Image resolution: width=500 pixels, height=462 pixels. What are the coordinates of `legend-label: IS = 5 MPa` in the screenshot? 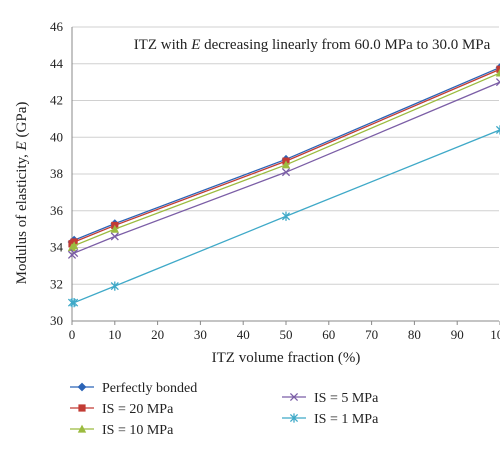 It's located at (346, 398).